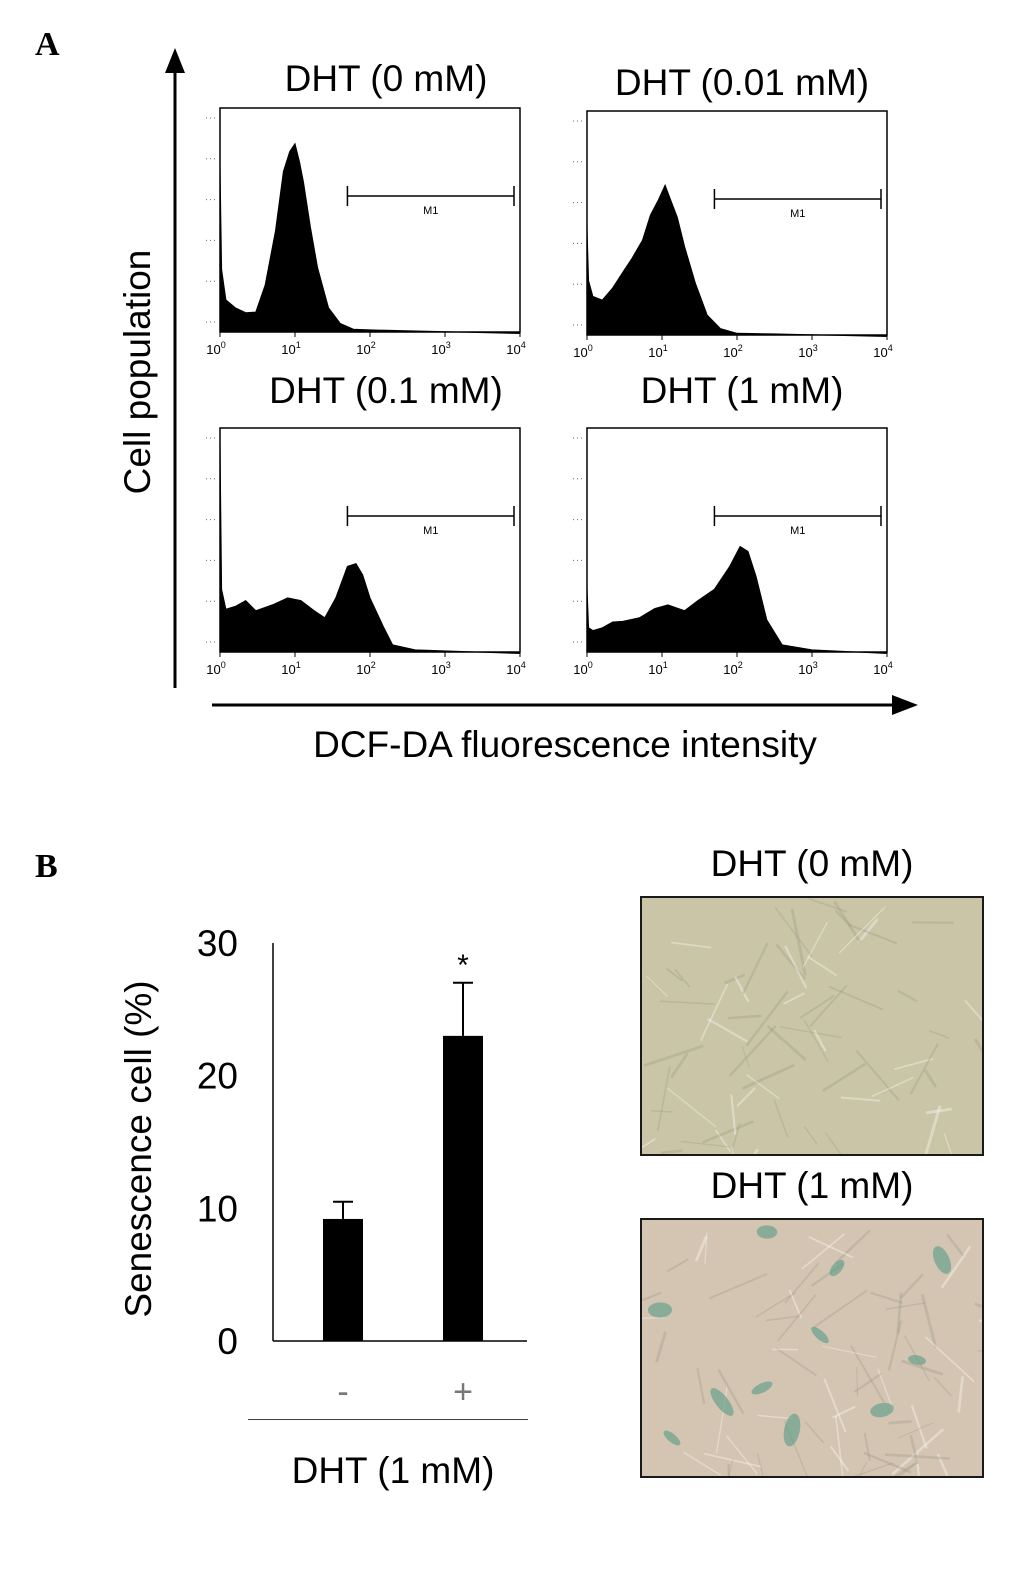  Describe the element at coordinates (582, 351) in the screenshot. I see `x-tick-label: 10⁰` at that location.